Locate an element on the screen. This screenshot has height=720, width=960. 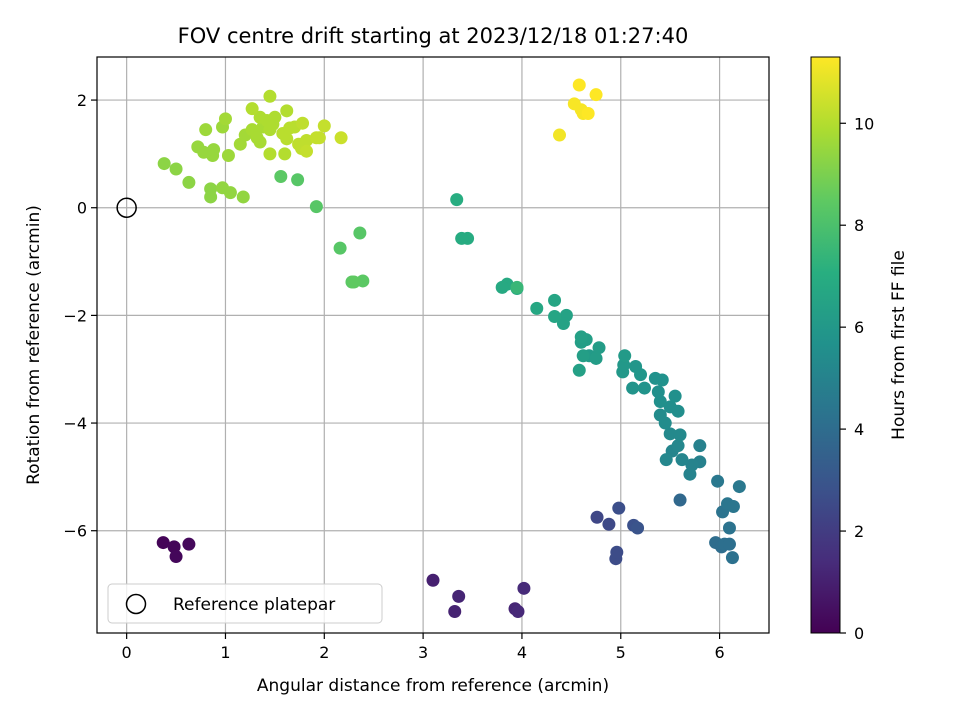
x-tick-label: 5 is located at coordinates (621, 652).